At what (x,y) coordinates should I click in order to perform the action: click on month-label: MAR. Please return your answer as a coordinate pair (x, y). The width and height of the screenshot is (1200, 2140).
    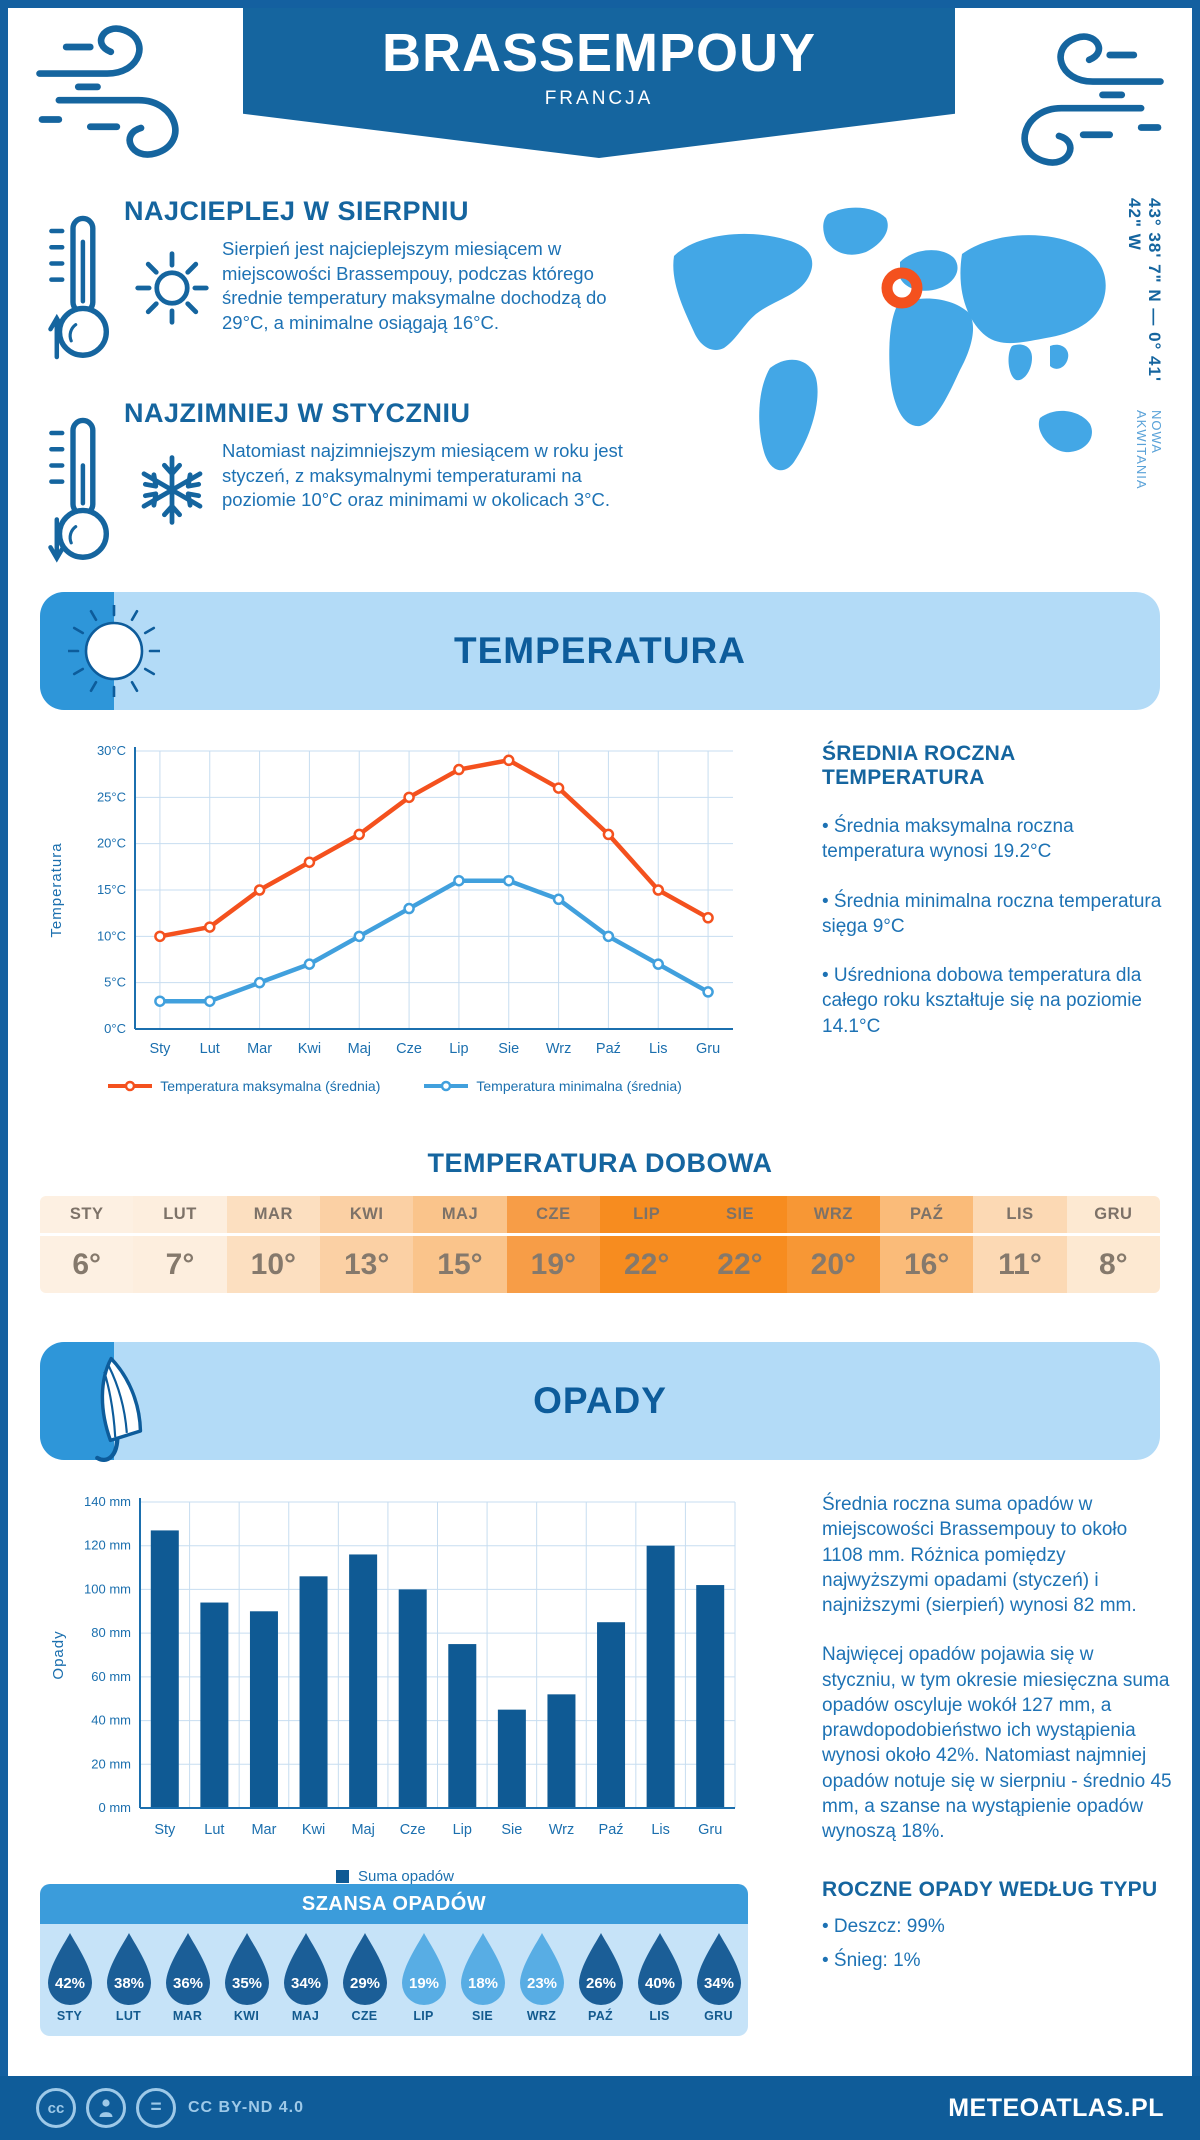
    Looking at the image, I should click on (273, 1216).